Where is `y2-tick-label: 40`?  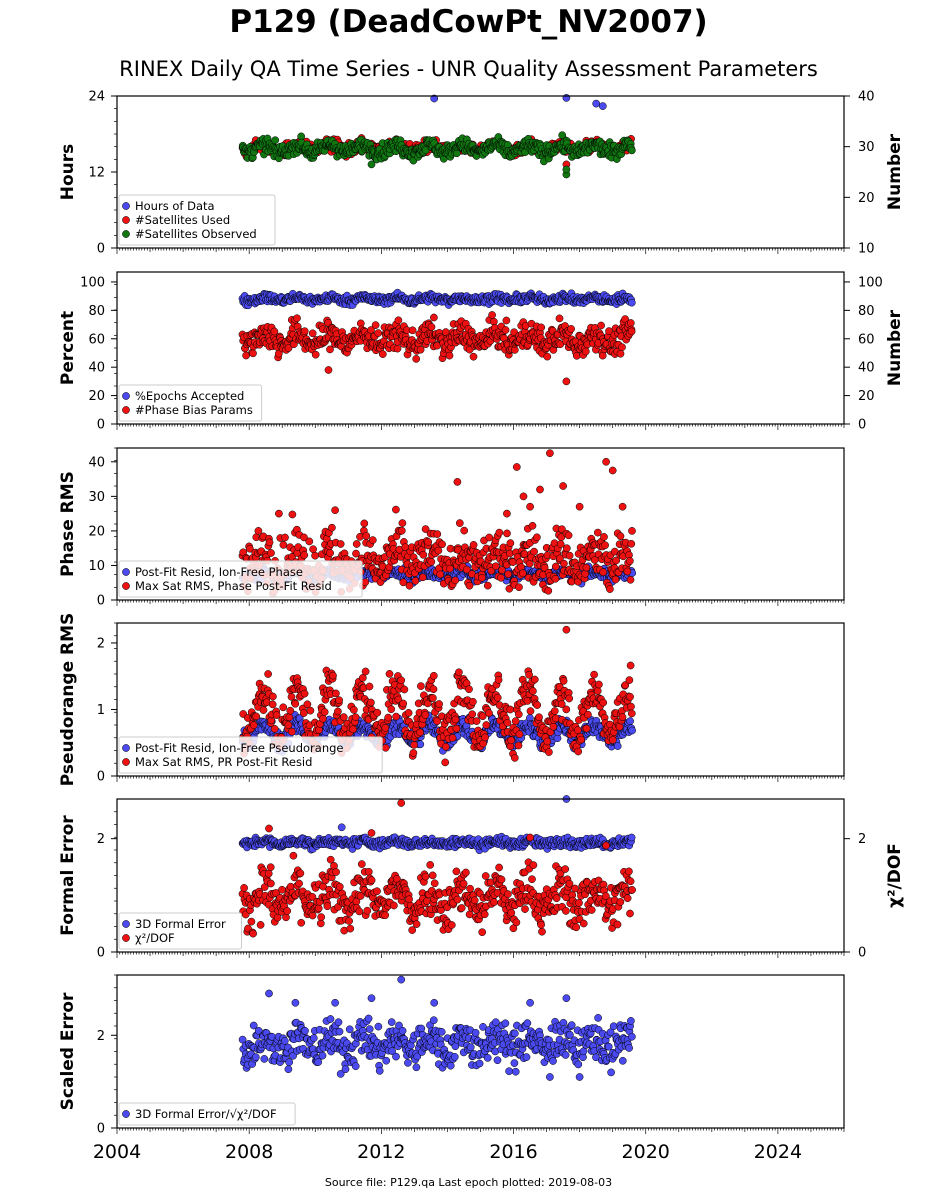 y2-tick-label: 40 is located at coordinates (866, 97).